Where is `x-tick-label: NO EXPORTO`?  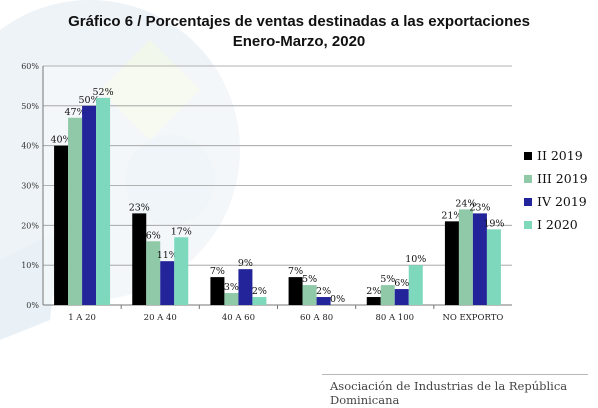 x-tick-label: NO EXPORTO is located at coordinates (472, 318).